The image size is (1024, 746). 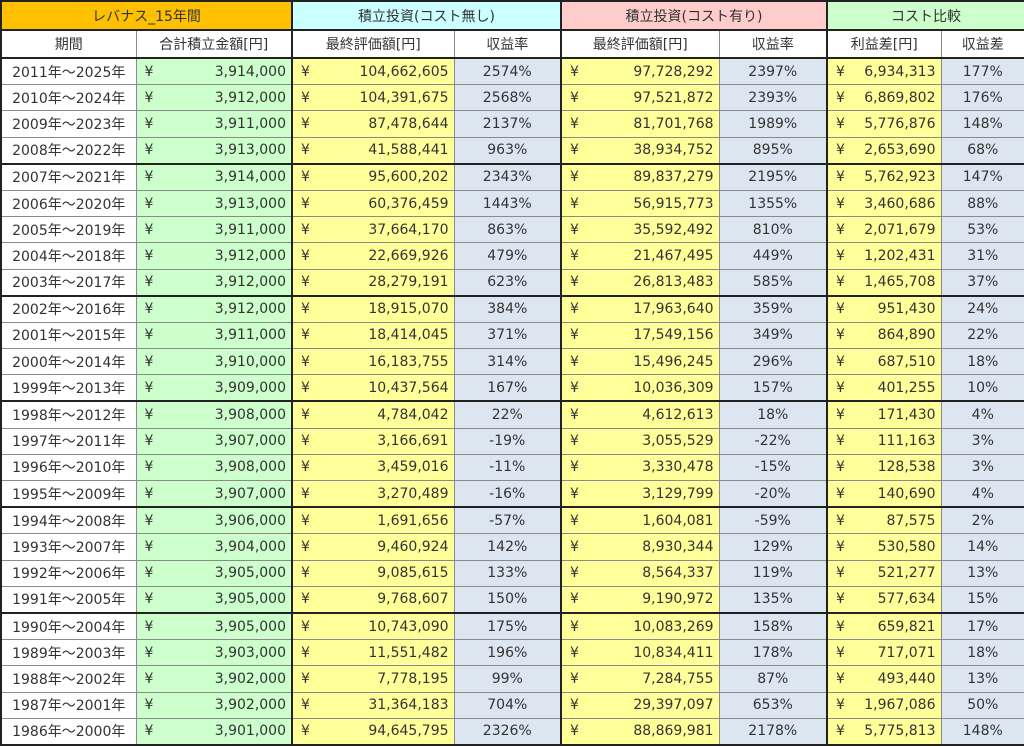 What do you see at coordinates (68, 494) in the screenshot?
I see `period-cell: 1995年～2009年` at bounding box center [68, 494].